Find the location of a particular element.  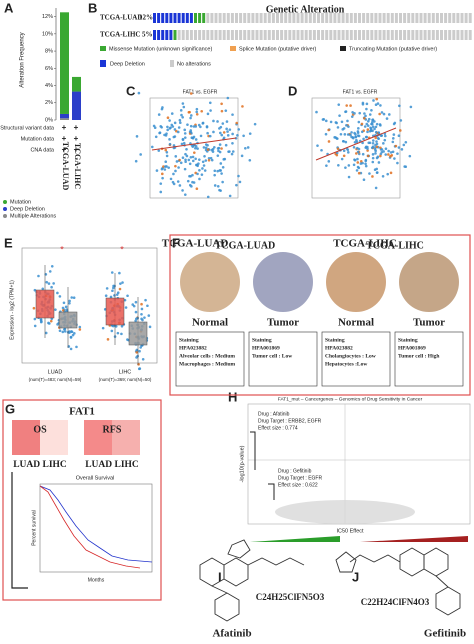

x-axis-label: Months is located at coordinates (96, 580).